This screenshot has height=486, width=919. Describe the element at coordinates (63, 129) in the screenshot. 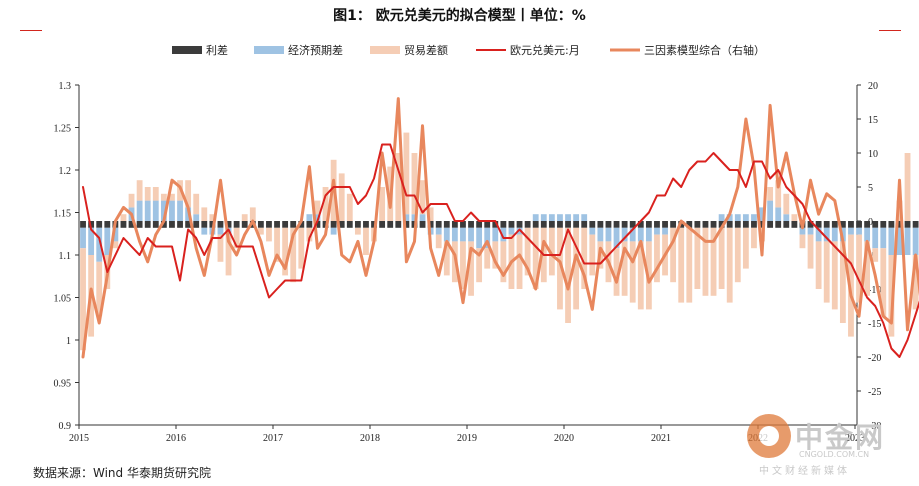

I see `left-tick-label: 1.25` at that location.